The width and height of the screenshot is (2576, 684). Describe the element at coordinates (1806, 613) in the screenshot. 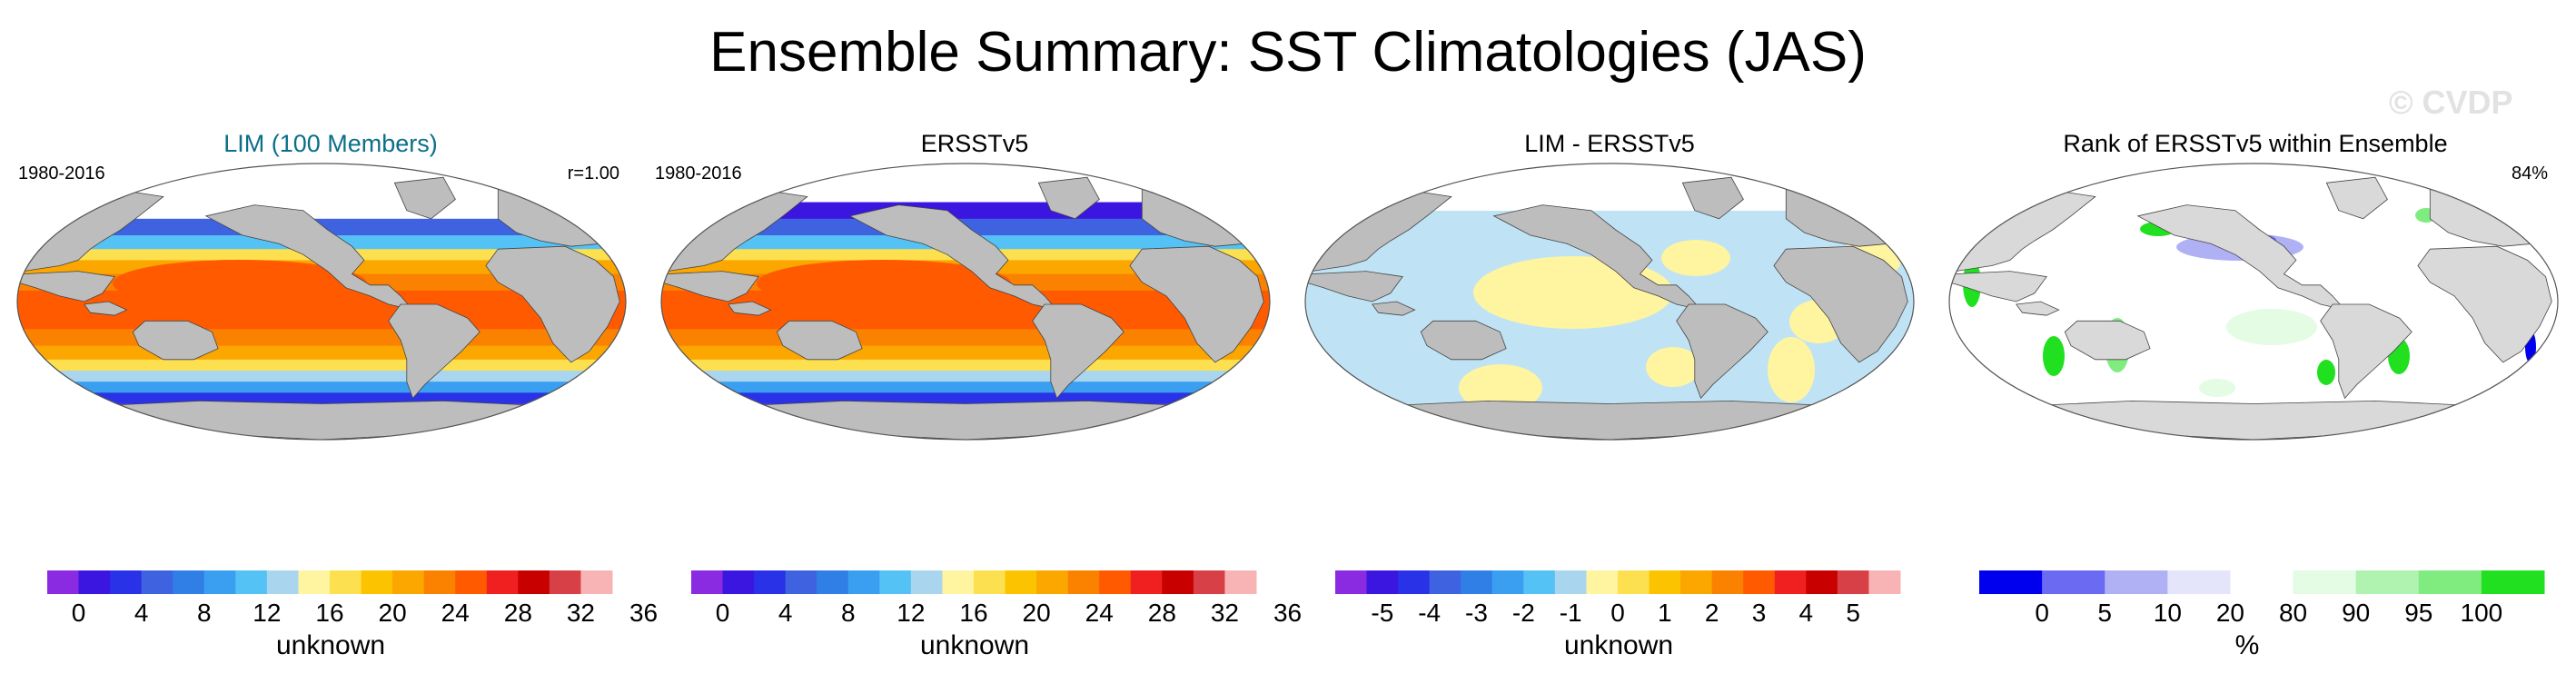

I see `colorbar-tick-label: 4` at that location.